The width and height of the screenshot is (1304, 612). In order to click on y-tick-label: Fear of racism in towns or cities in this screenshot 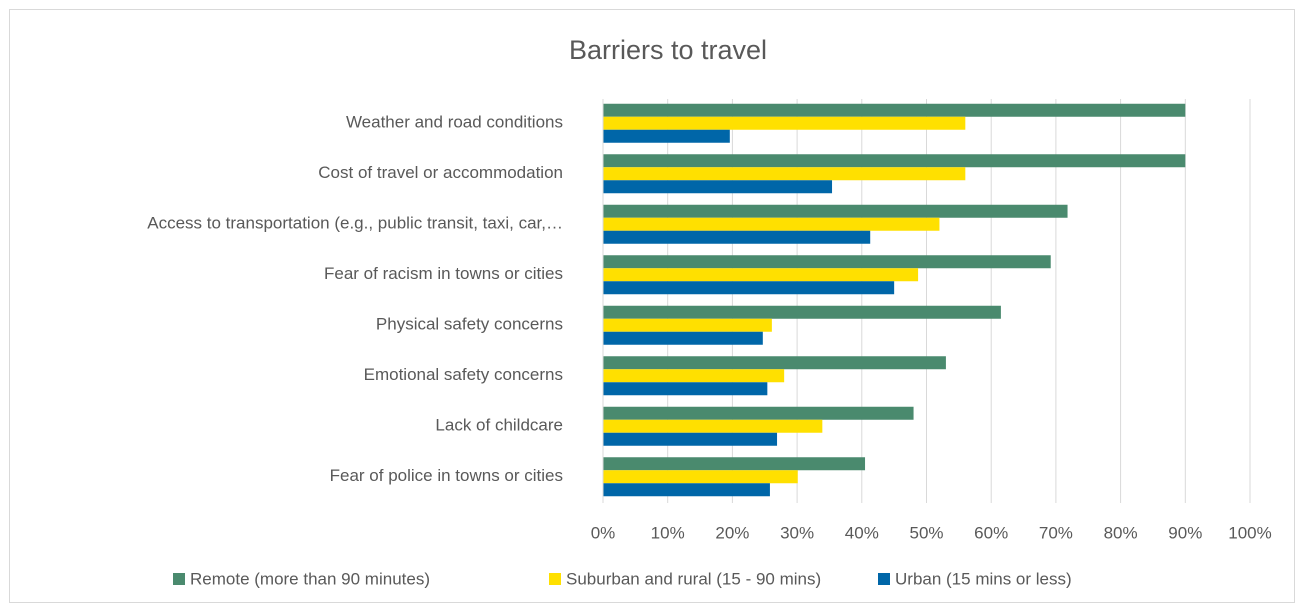, I will do `click(443, 273)`.